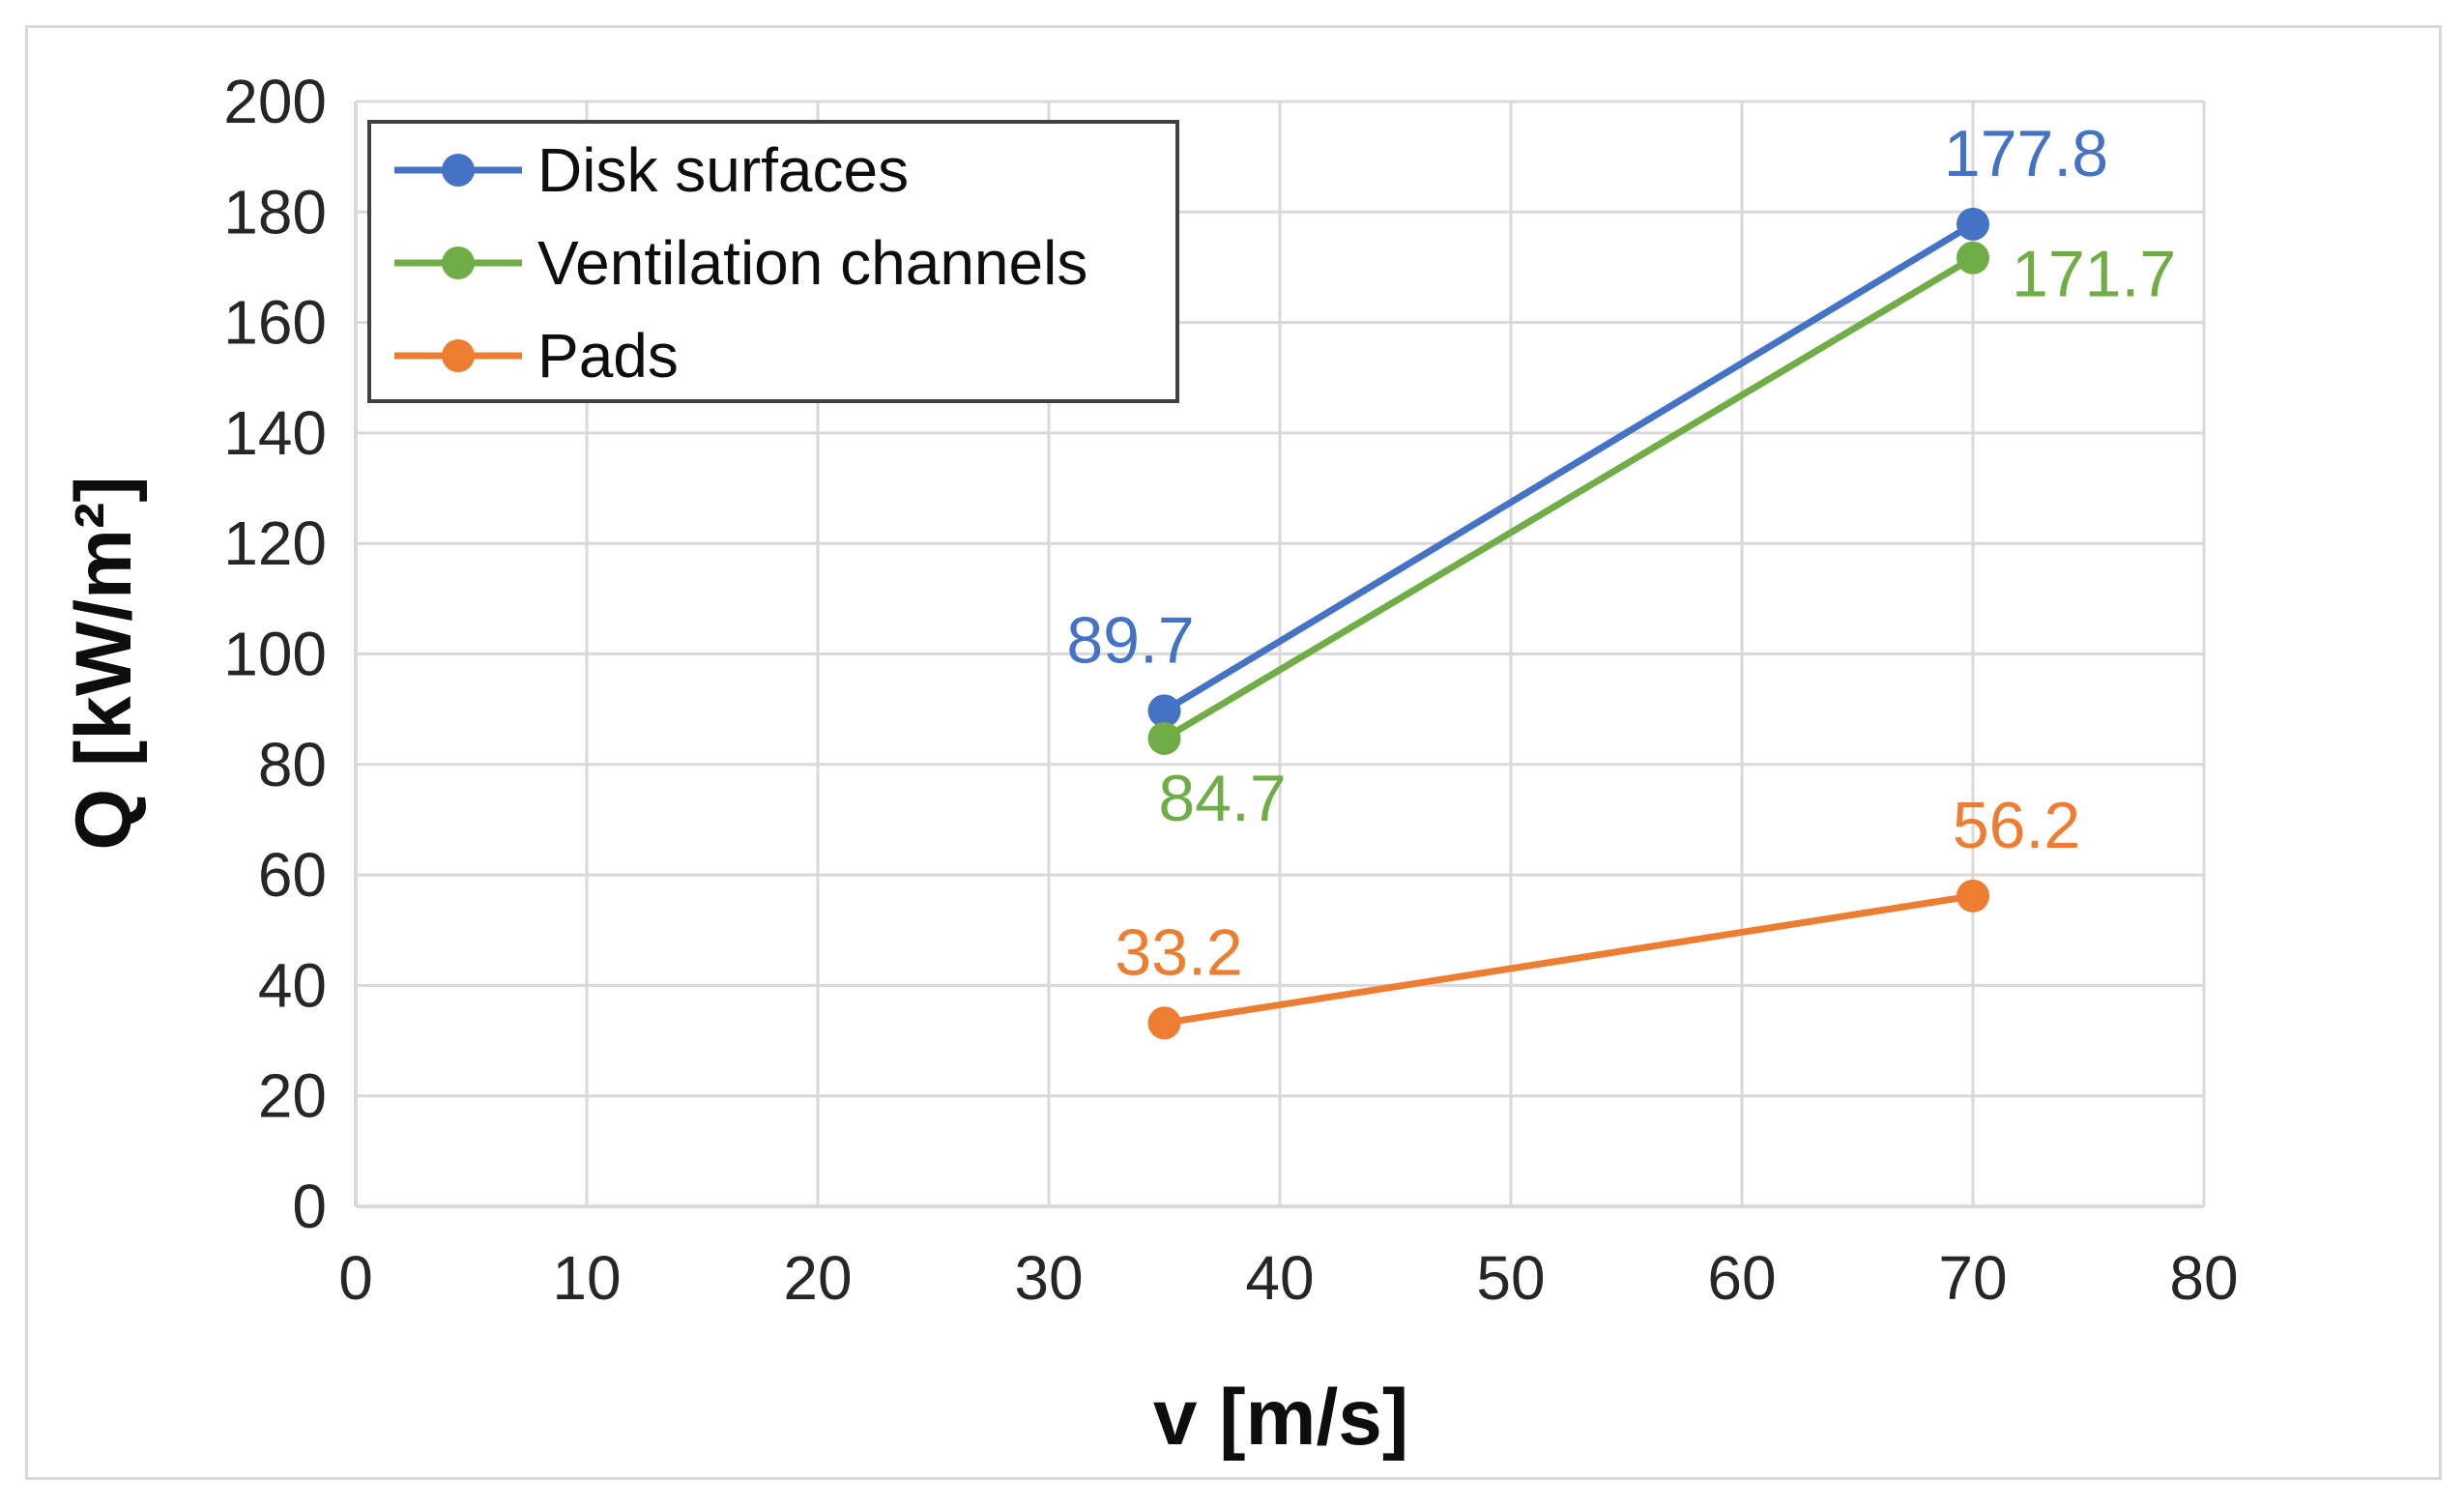 The height and width of the screenshot is (1508, 2464). I want to click on y-tick-label-200: 200, so click(275, 101).